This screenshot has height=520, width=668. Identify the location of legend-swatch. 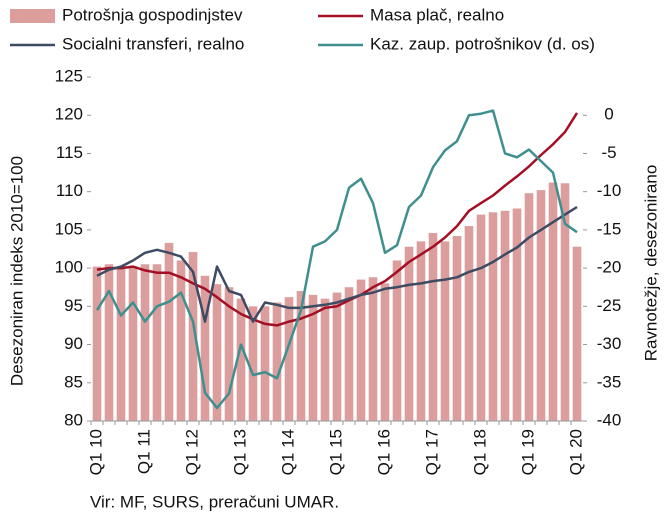
(32, 16).